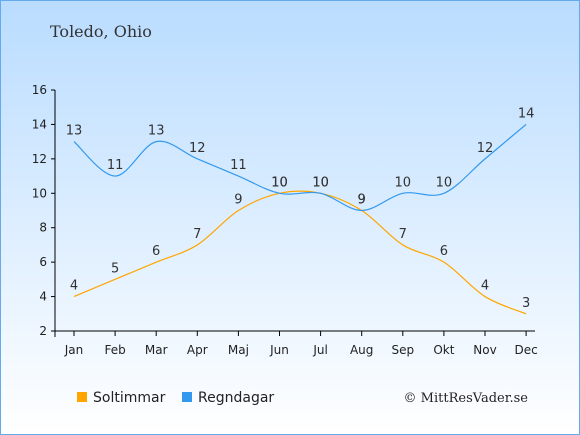 This screenshot has height=435, width=580. Describe the element at coordinates (43, 331) in the screenshot. I see `y-tick-label: 2` at that location.